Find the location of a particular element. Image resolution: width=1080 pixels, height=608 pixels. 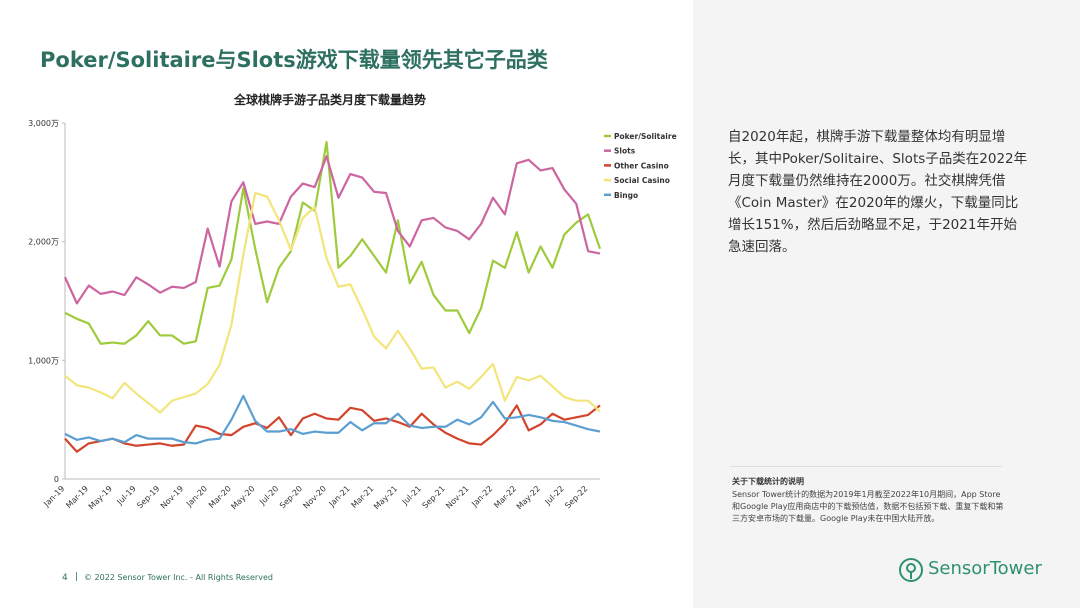

y-tick-label: 2,000万 is located at coordinates (43, 242).